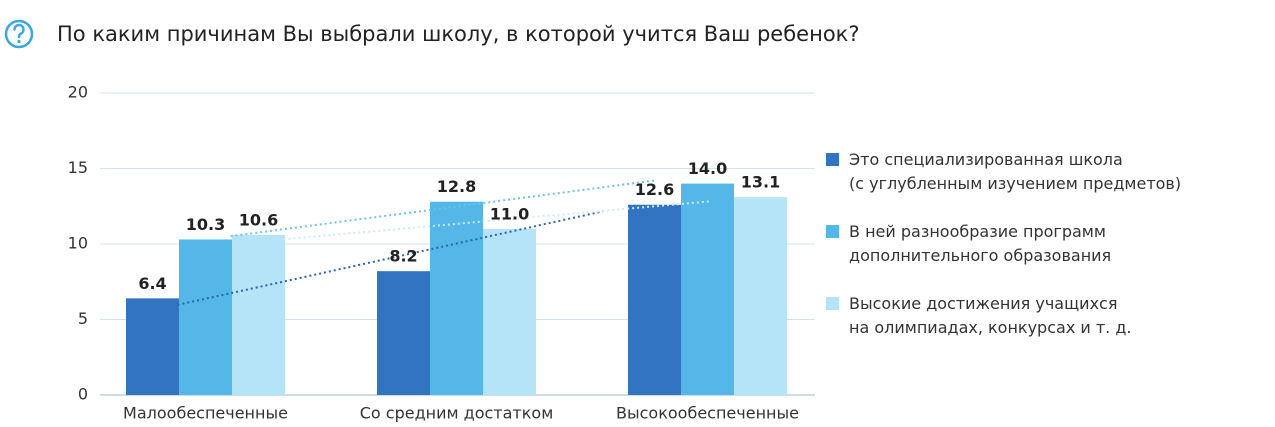  What do you see at coordinates (19, 41) in the screenshot?
I see `help-icon-dot` at bounding box center [19, 41].